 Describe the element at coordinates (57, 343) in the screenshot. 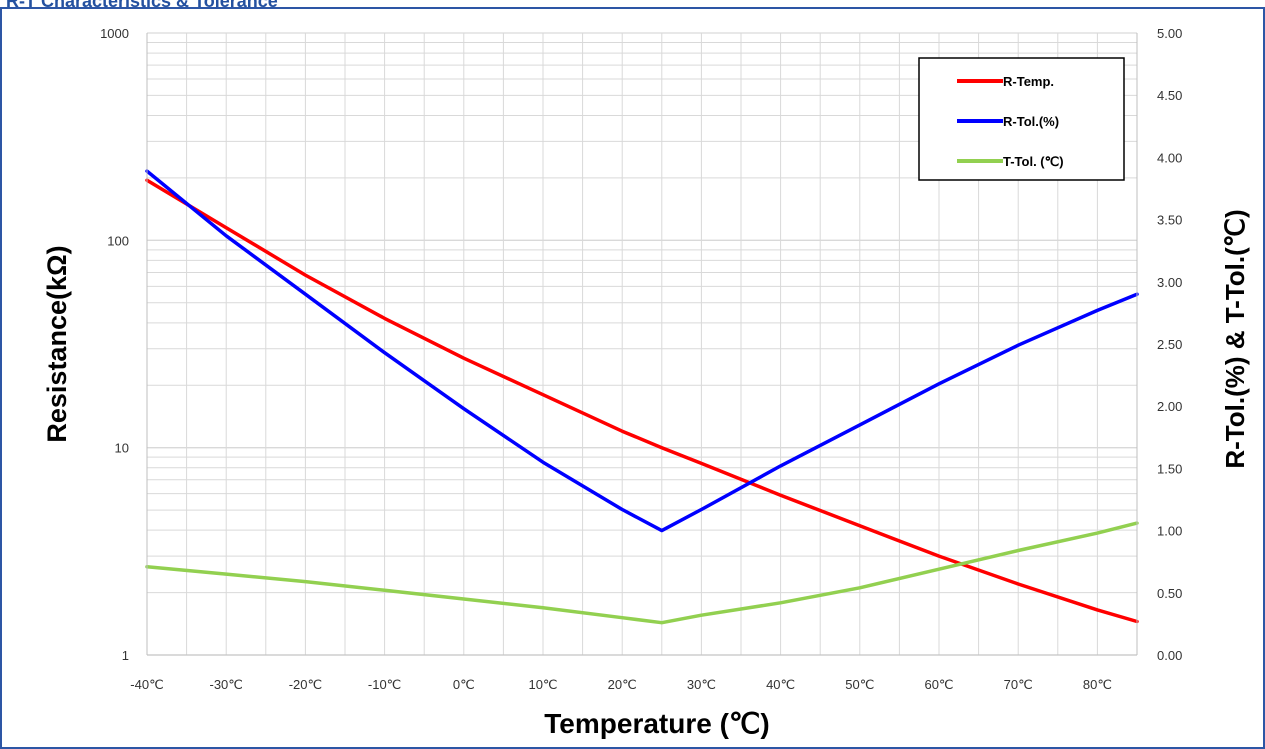

I see `y-axis-title: Resistance(kΩ)` at that location.